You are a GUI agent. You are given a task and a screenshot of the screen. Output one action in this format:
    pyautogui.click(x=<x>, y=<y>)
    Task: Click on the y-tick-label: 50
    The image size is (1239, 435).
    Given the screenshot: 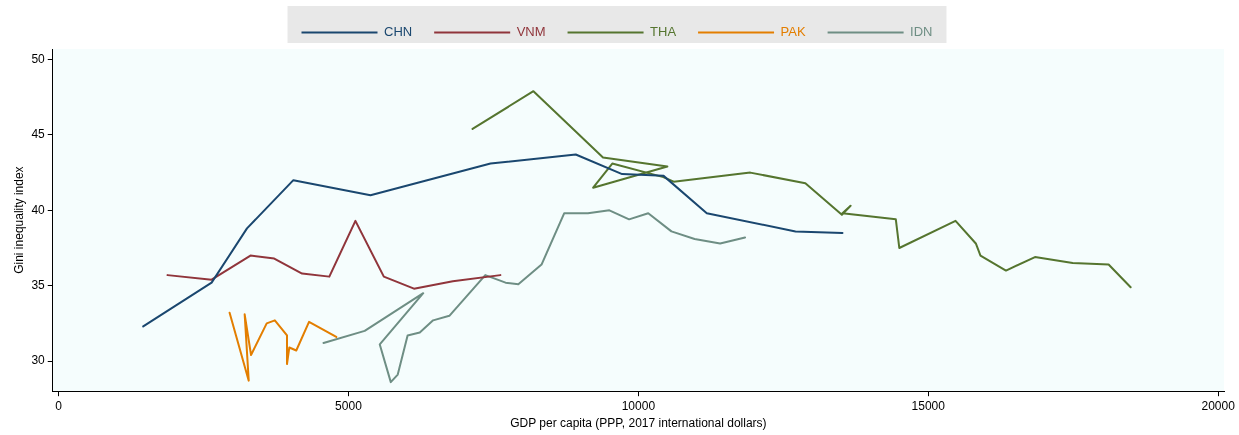 What is the action you would take?
    pyautogui.click(x=38, y=58)
    